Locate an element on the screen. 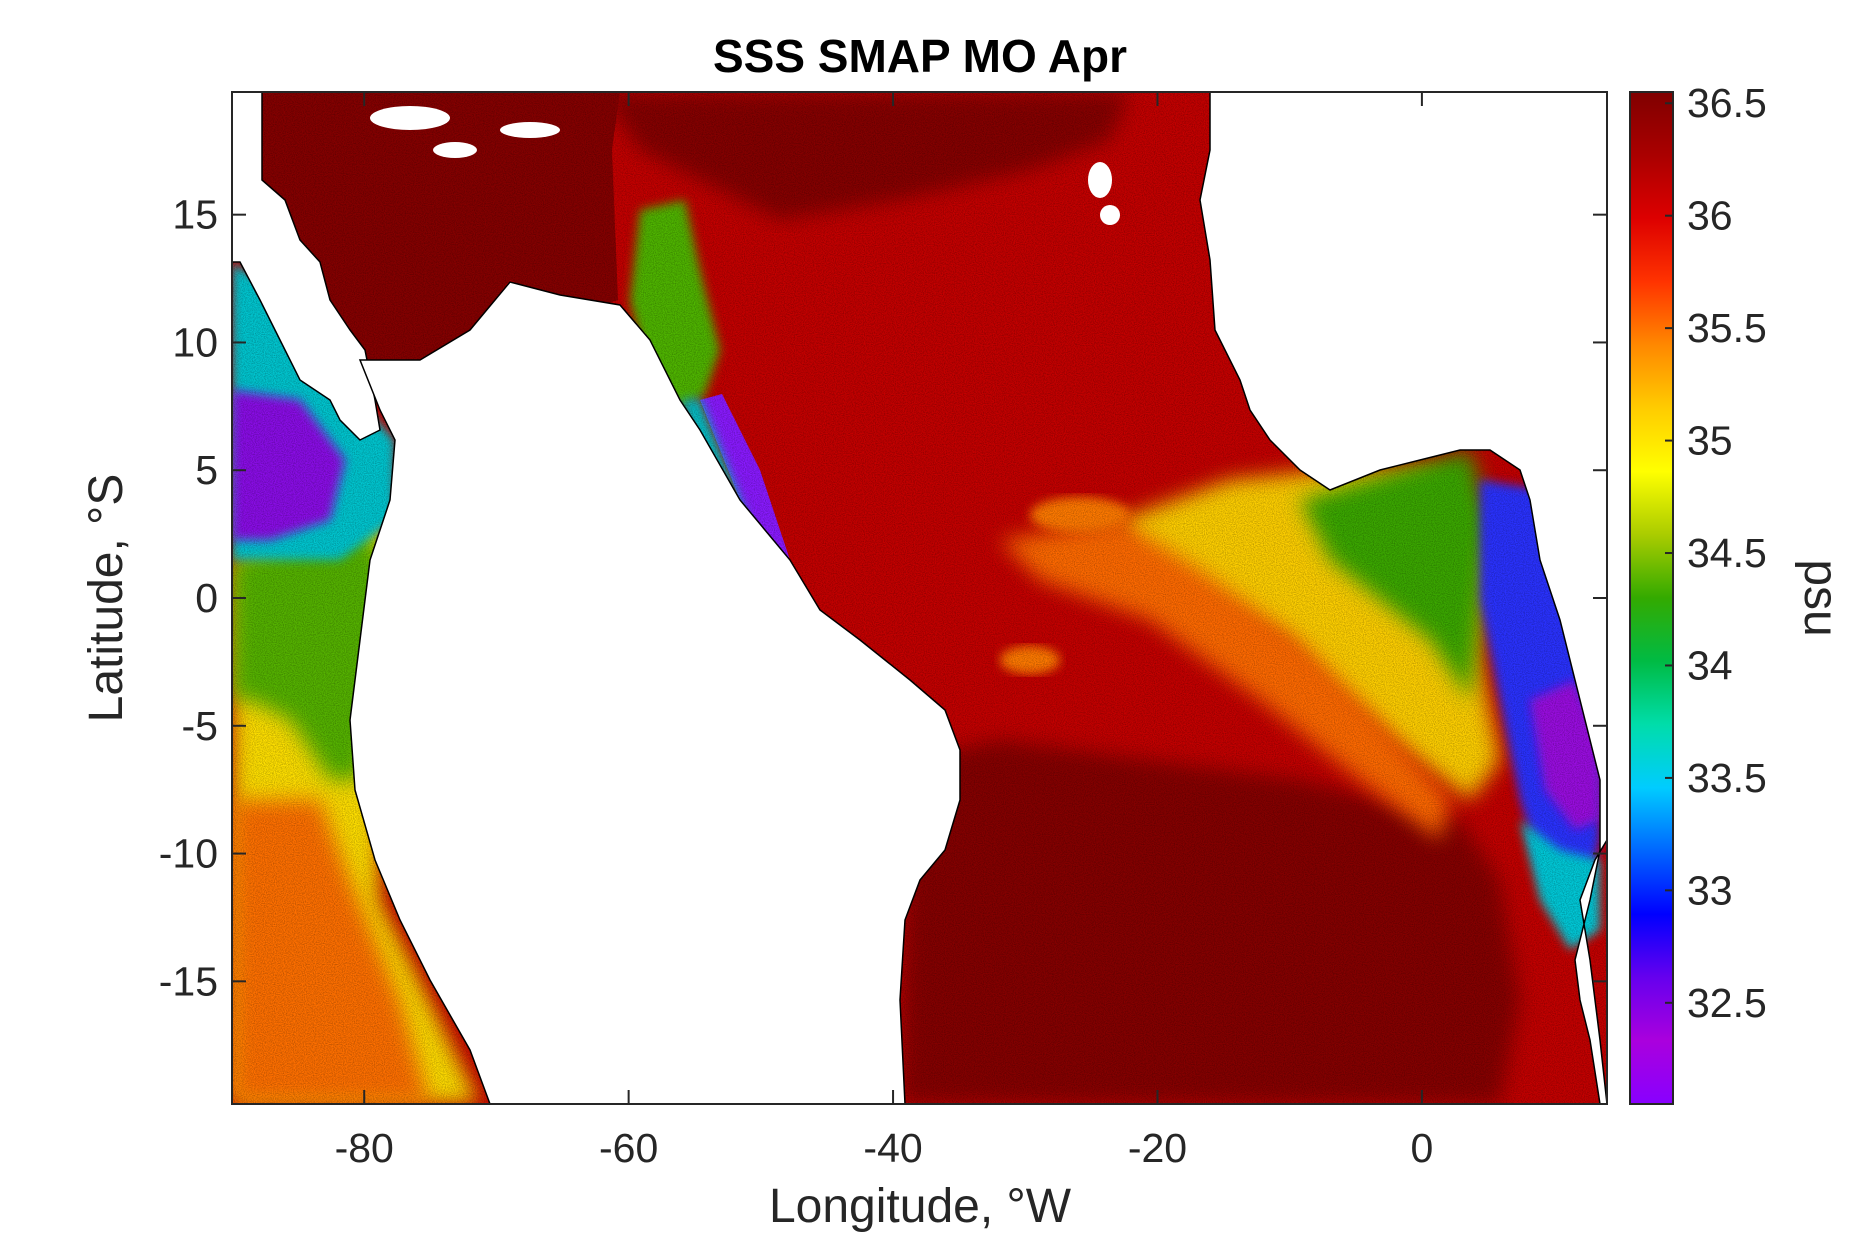  x-tick-label: -20 is located at coordinates (1157, 1148).